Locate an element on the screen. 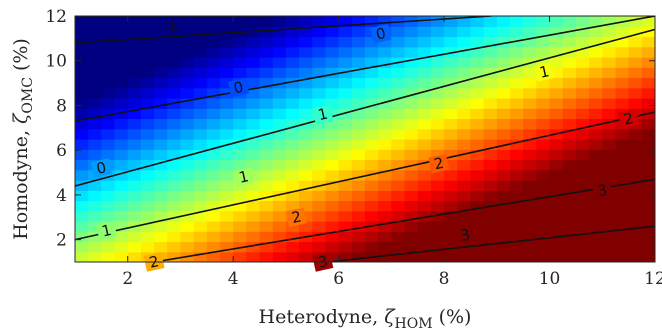 This screenshot has height=333, width=662. contour-label-group: 0 is located at coordinates (381, 34).